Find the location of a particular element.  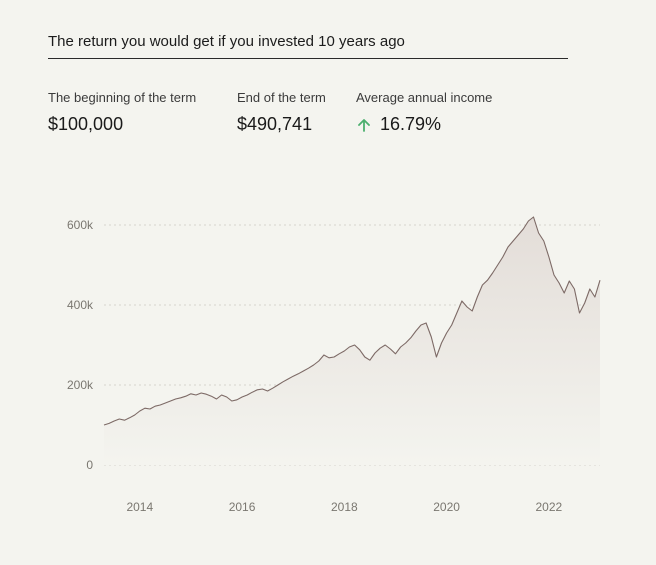

stat-beginning-amount: $100,000 is located at coordinates (86, 124).